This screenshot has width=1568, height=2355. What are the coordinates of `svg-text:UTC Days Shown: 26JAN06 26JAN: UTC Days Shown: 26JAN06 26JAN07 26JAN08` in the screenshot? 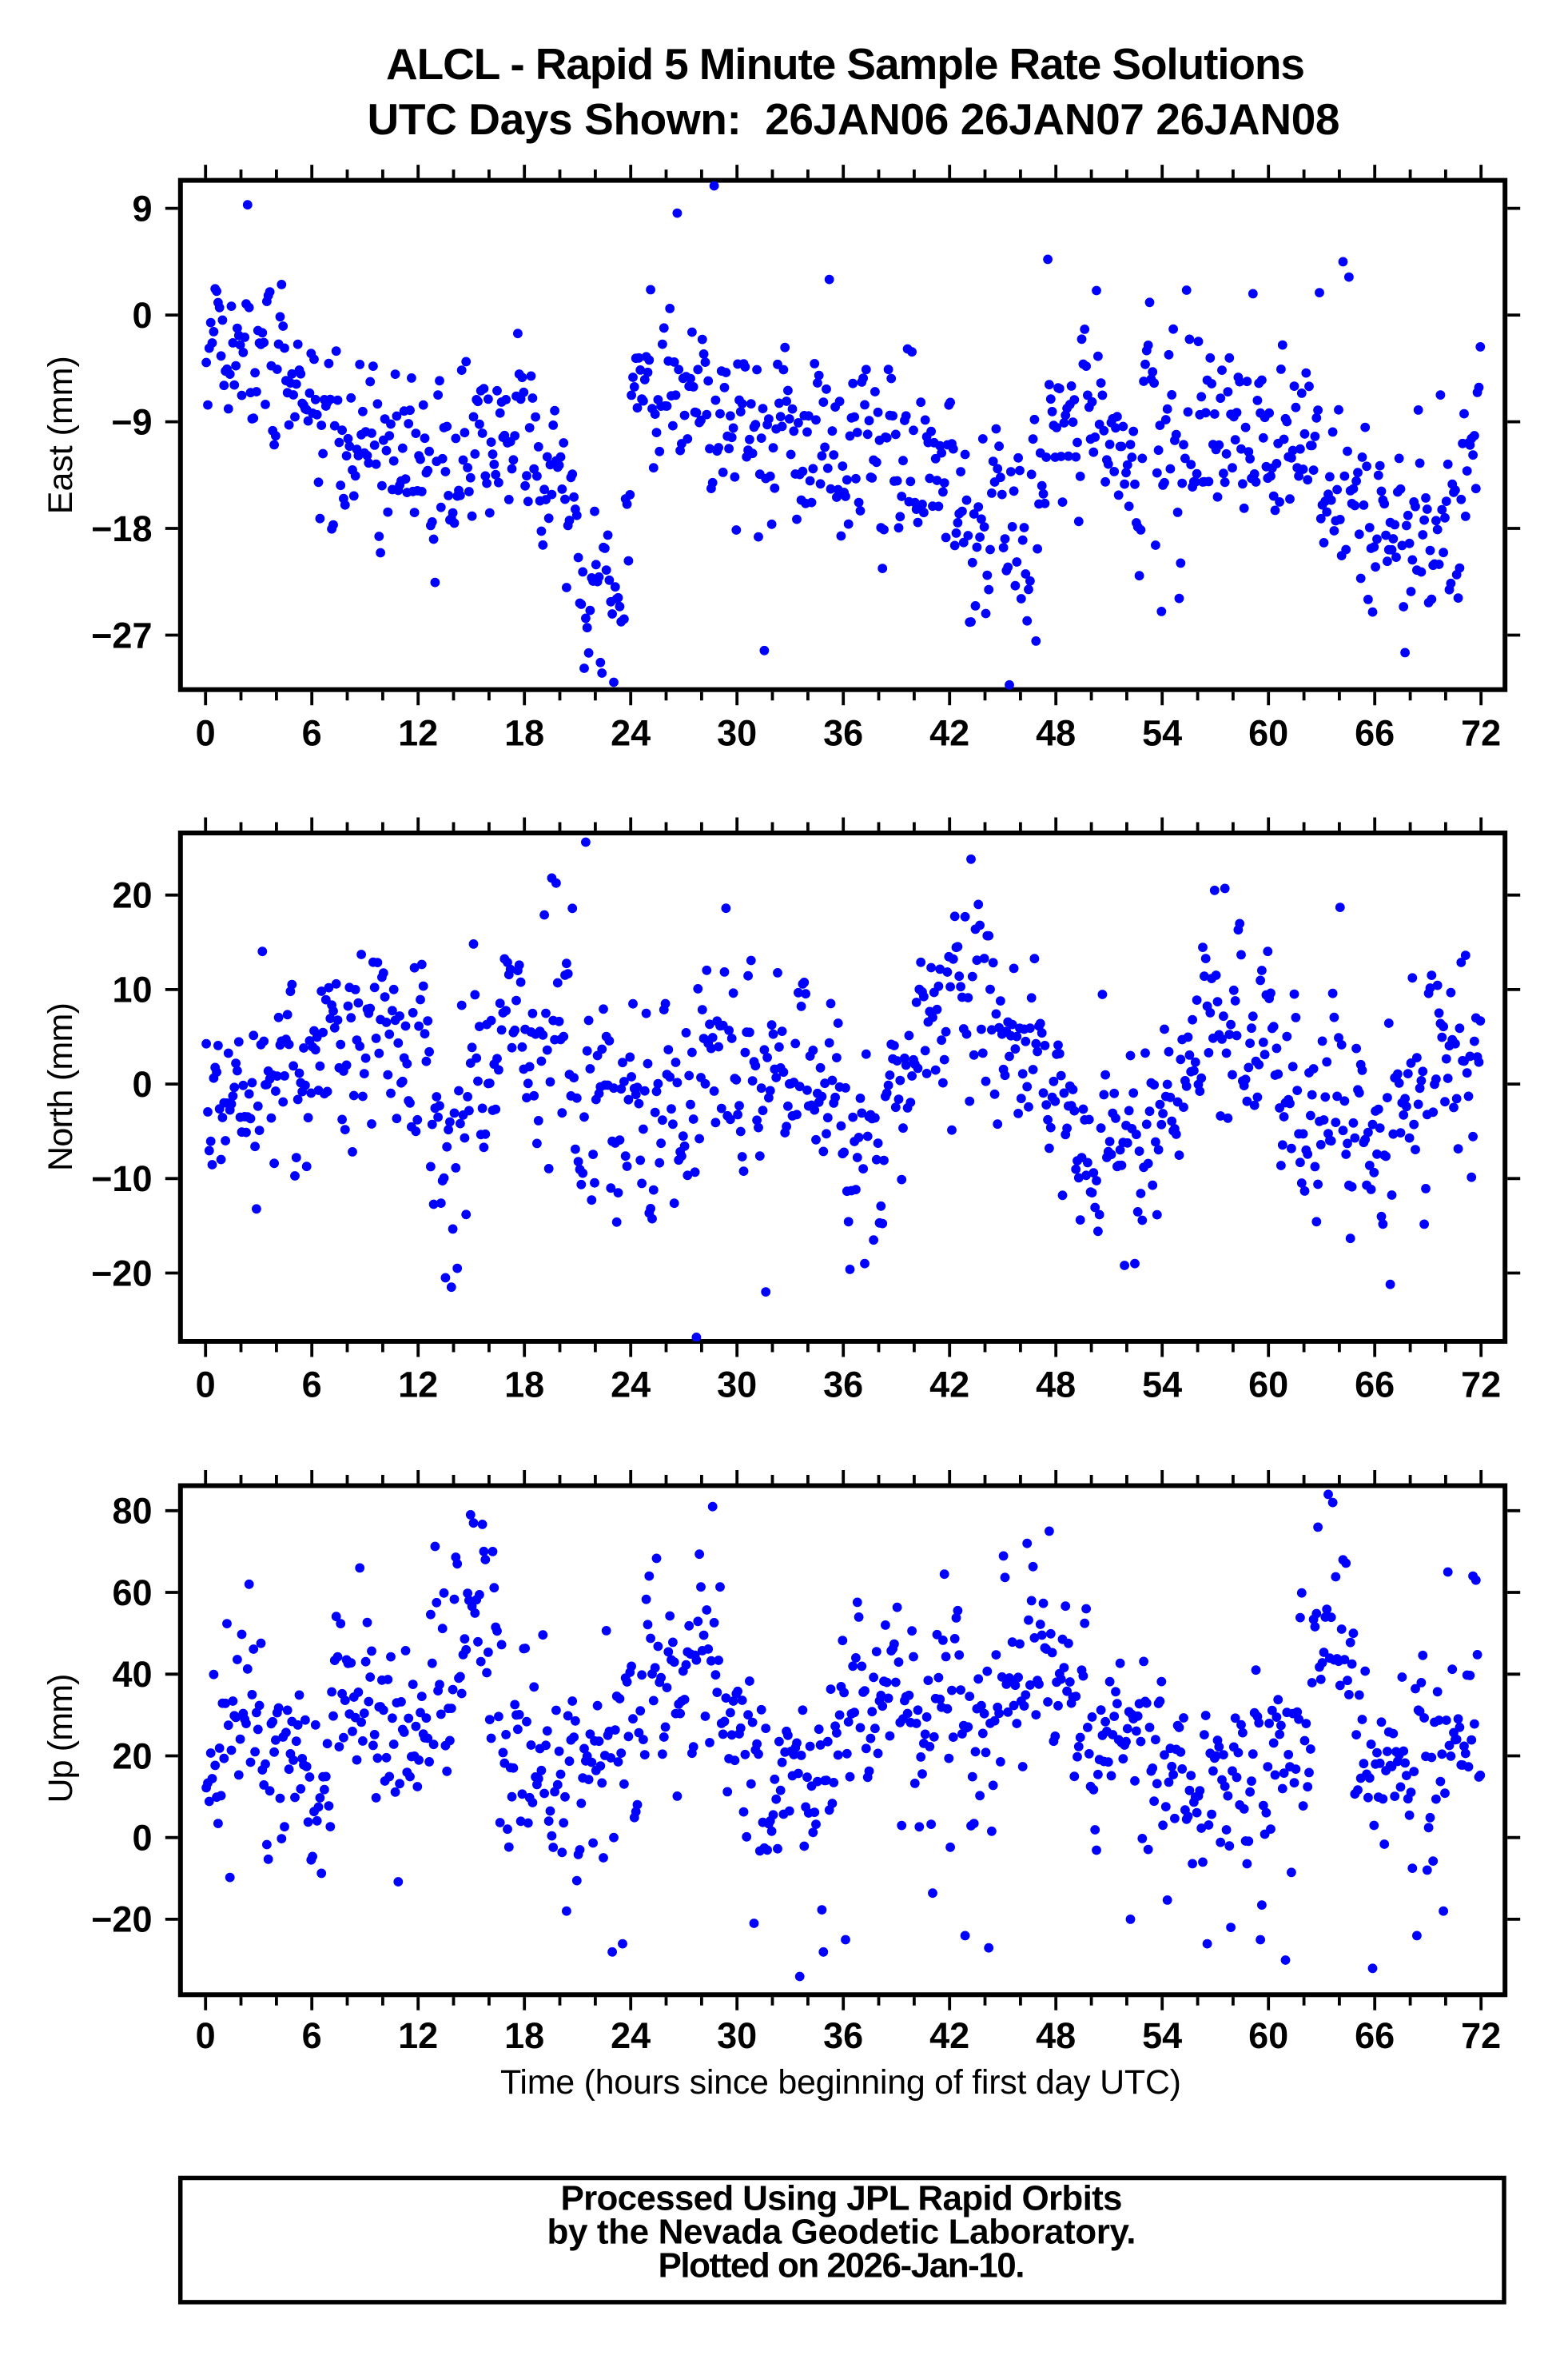 It's located at (854, 119).